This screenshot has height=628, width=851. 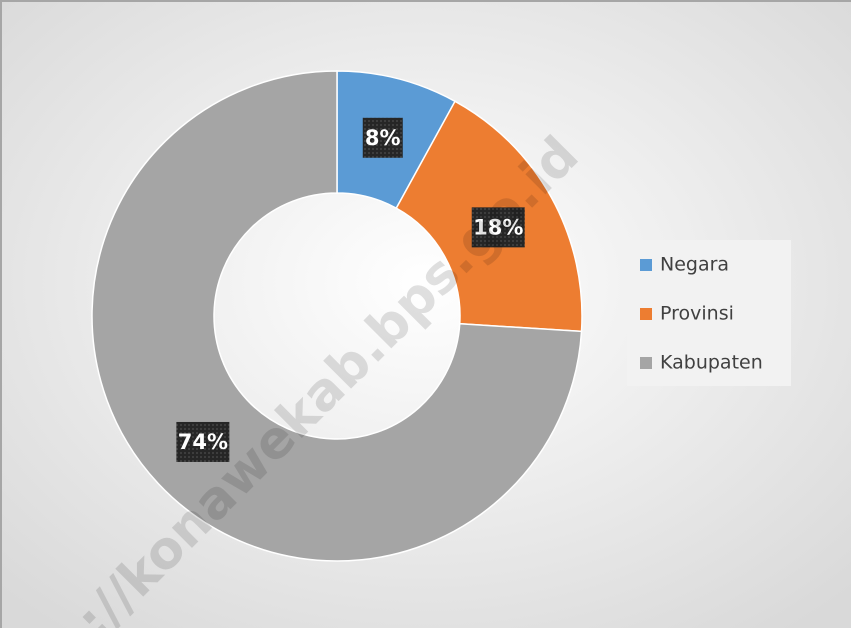 What do you see at coordinates (711, 363) in the screenshot?
I see `legend-label: Kabupaten` at bounding box center [711, 363].